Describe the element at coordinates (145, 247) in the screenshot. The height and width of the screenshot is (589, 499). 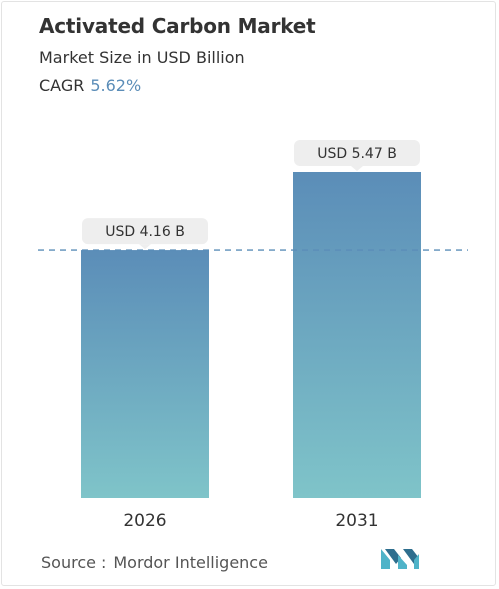
I see `data-label-pointer-2026` at that location.